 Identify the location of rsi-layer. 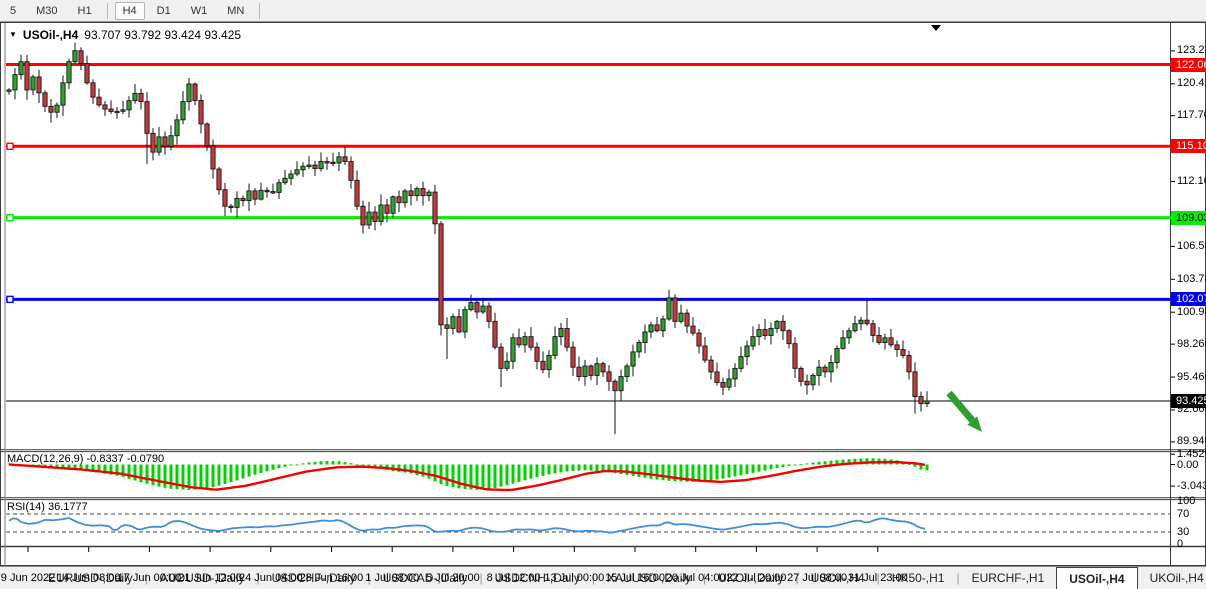
(588, 523).